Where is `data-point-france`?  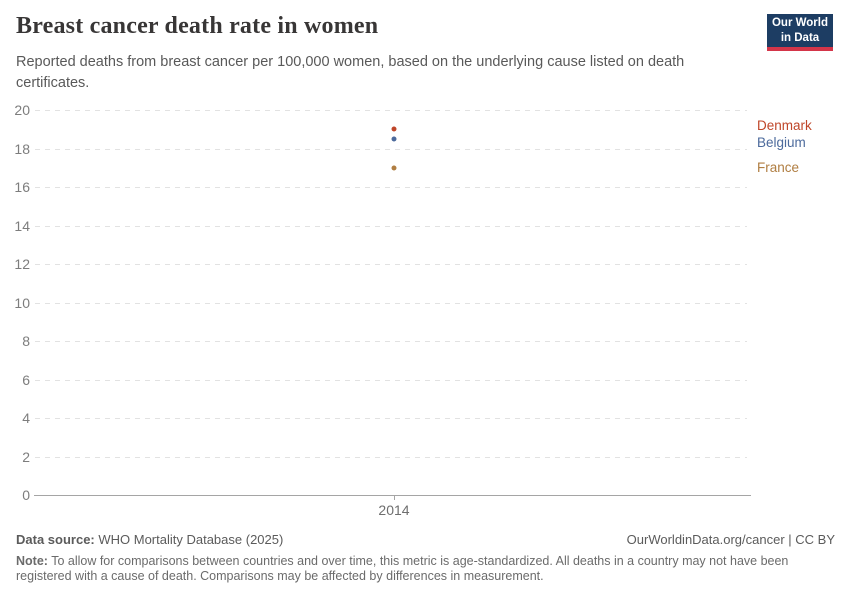
data-point-france is located at coordinates (394, 168).